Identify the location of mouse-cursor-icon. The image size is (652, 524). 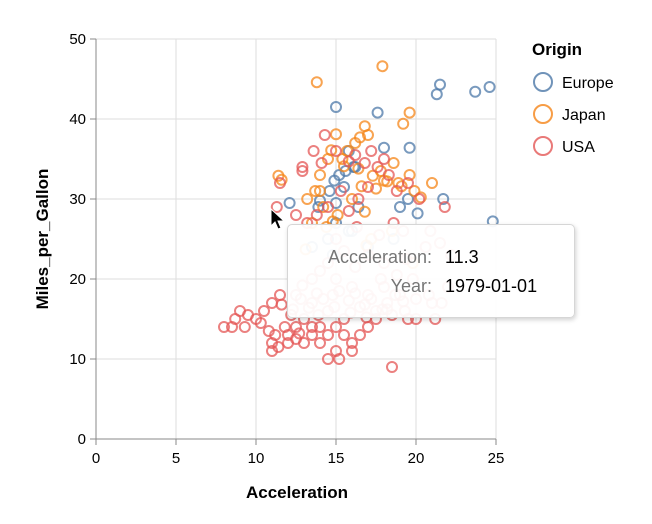
(278, 218).